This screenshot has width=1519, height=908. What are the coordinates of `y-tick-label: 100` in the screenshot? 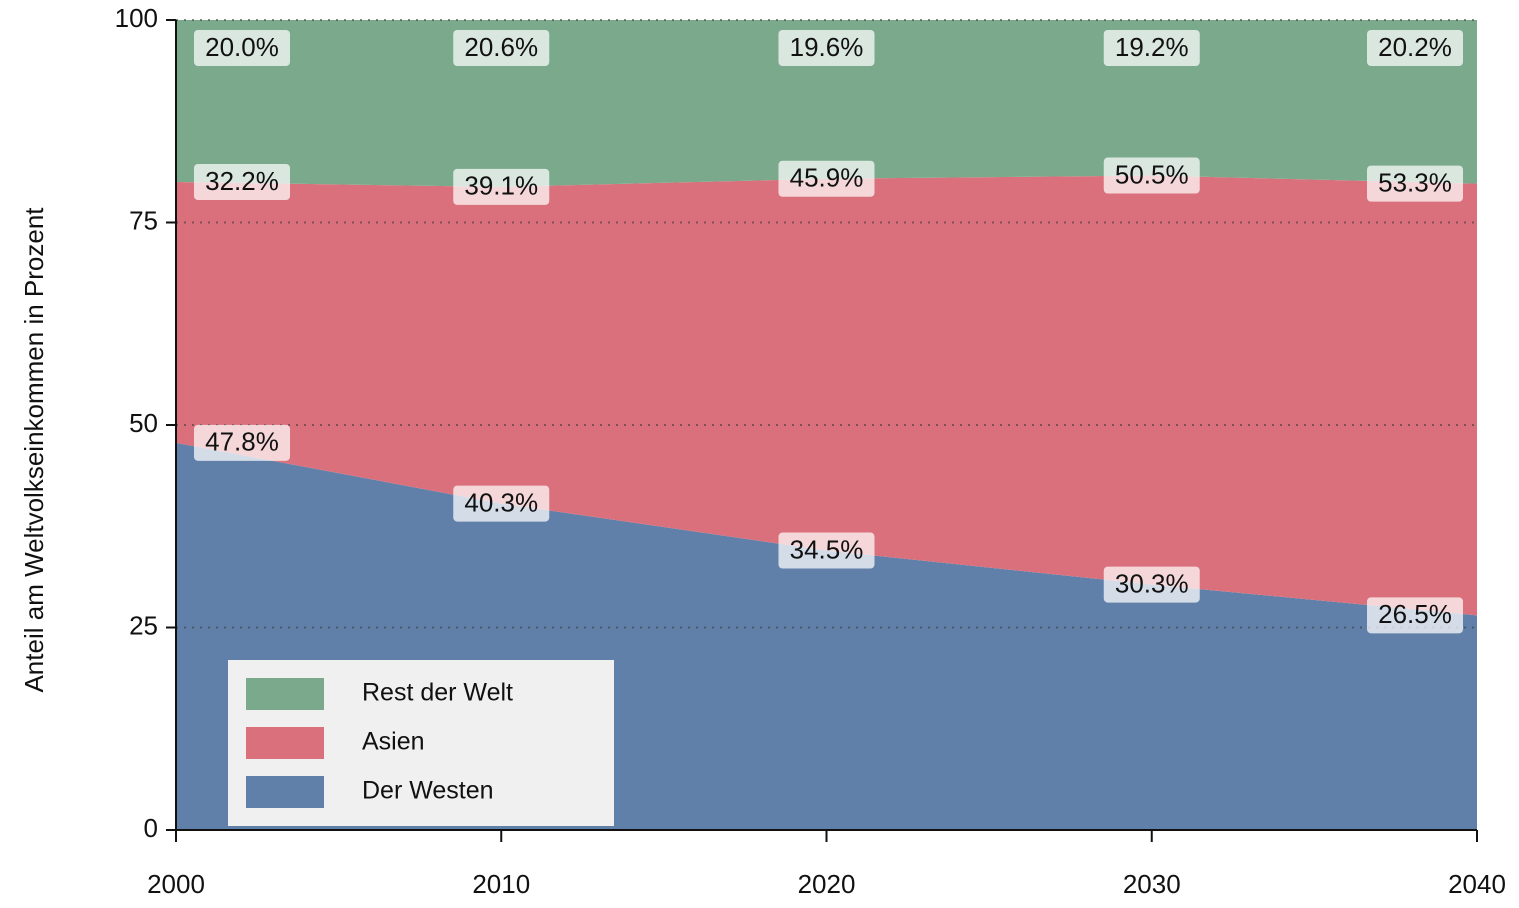 It's located at (136, 18).